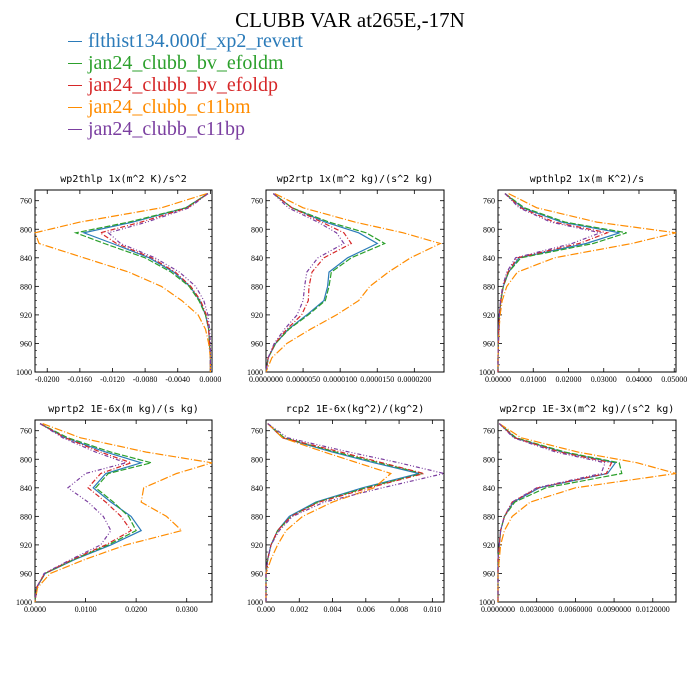  What do you see at coordinates (80, 379) in the screenshot?
I see `x-tick-label: -0.0160` at bounding box center [80, 379].